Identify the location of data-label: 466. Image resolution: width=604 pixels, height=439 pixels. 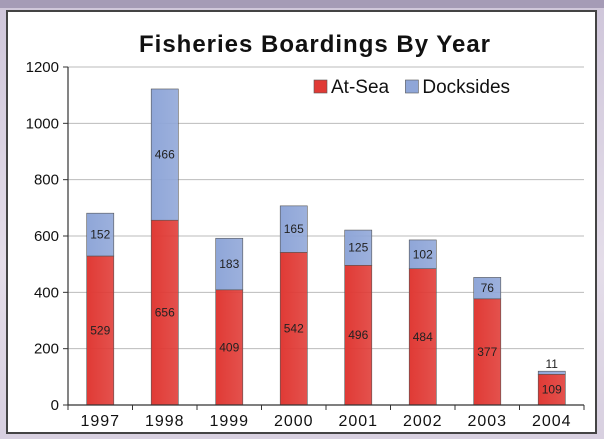
(165, 155).